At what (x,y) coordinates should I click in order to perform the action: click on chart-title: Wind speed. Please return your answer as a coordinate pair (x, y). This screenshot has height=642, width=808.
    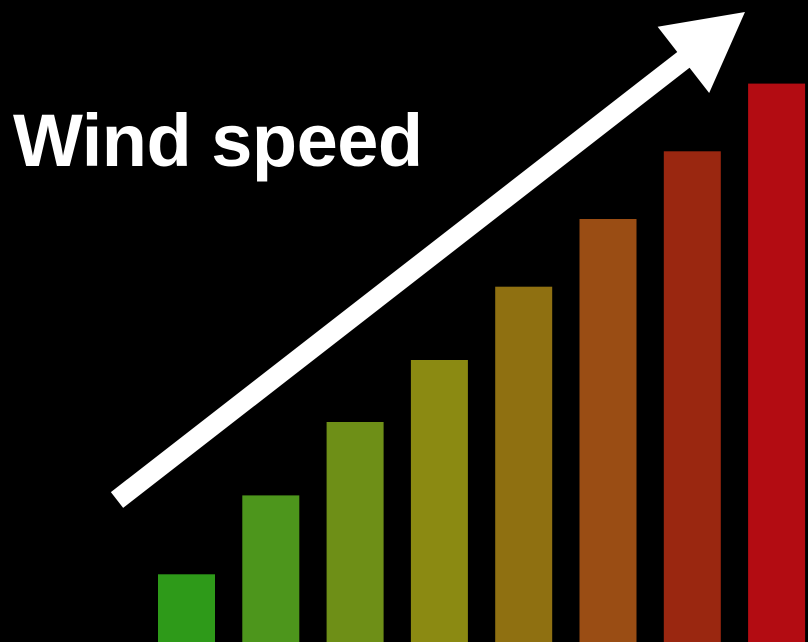
    Looking at the image, I should click on (218, 140).